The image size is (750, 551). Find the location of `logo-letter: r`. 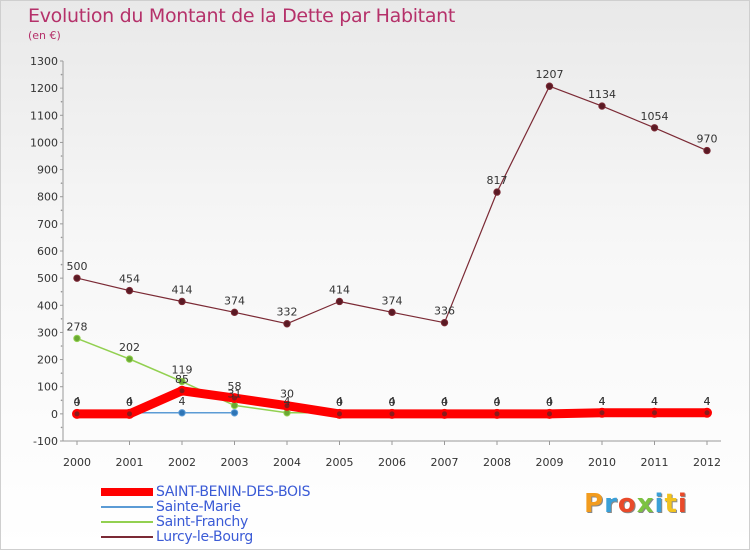

logo-letter: r is located at coordinates (611, 504).